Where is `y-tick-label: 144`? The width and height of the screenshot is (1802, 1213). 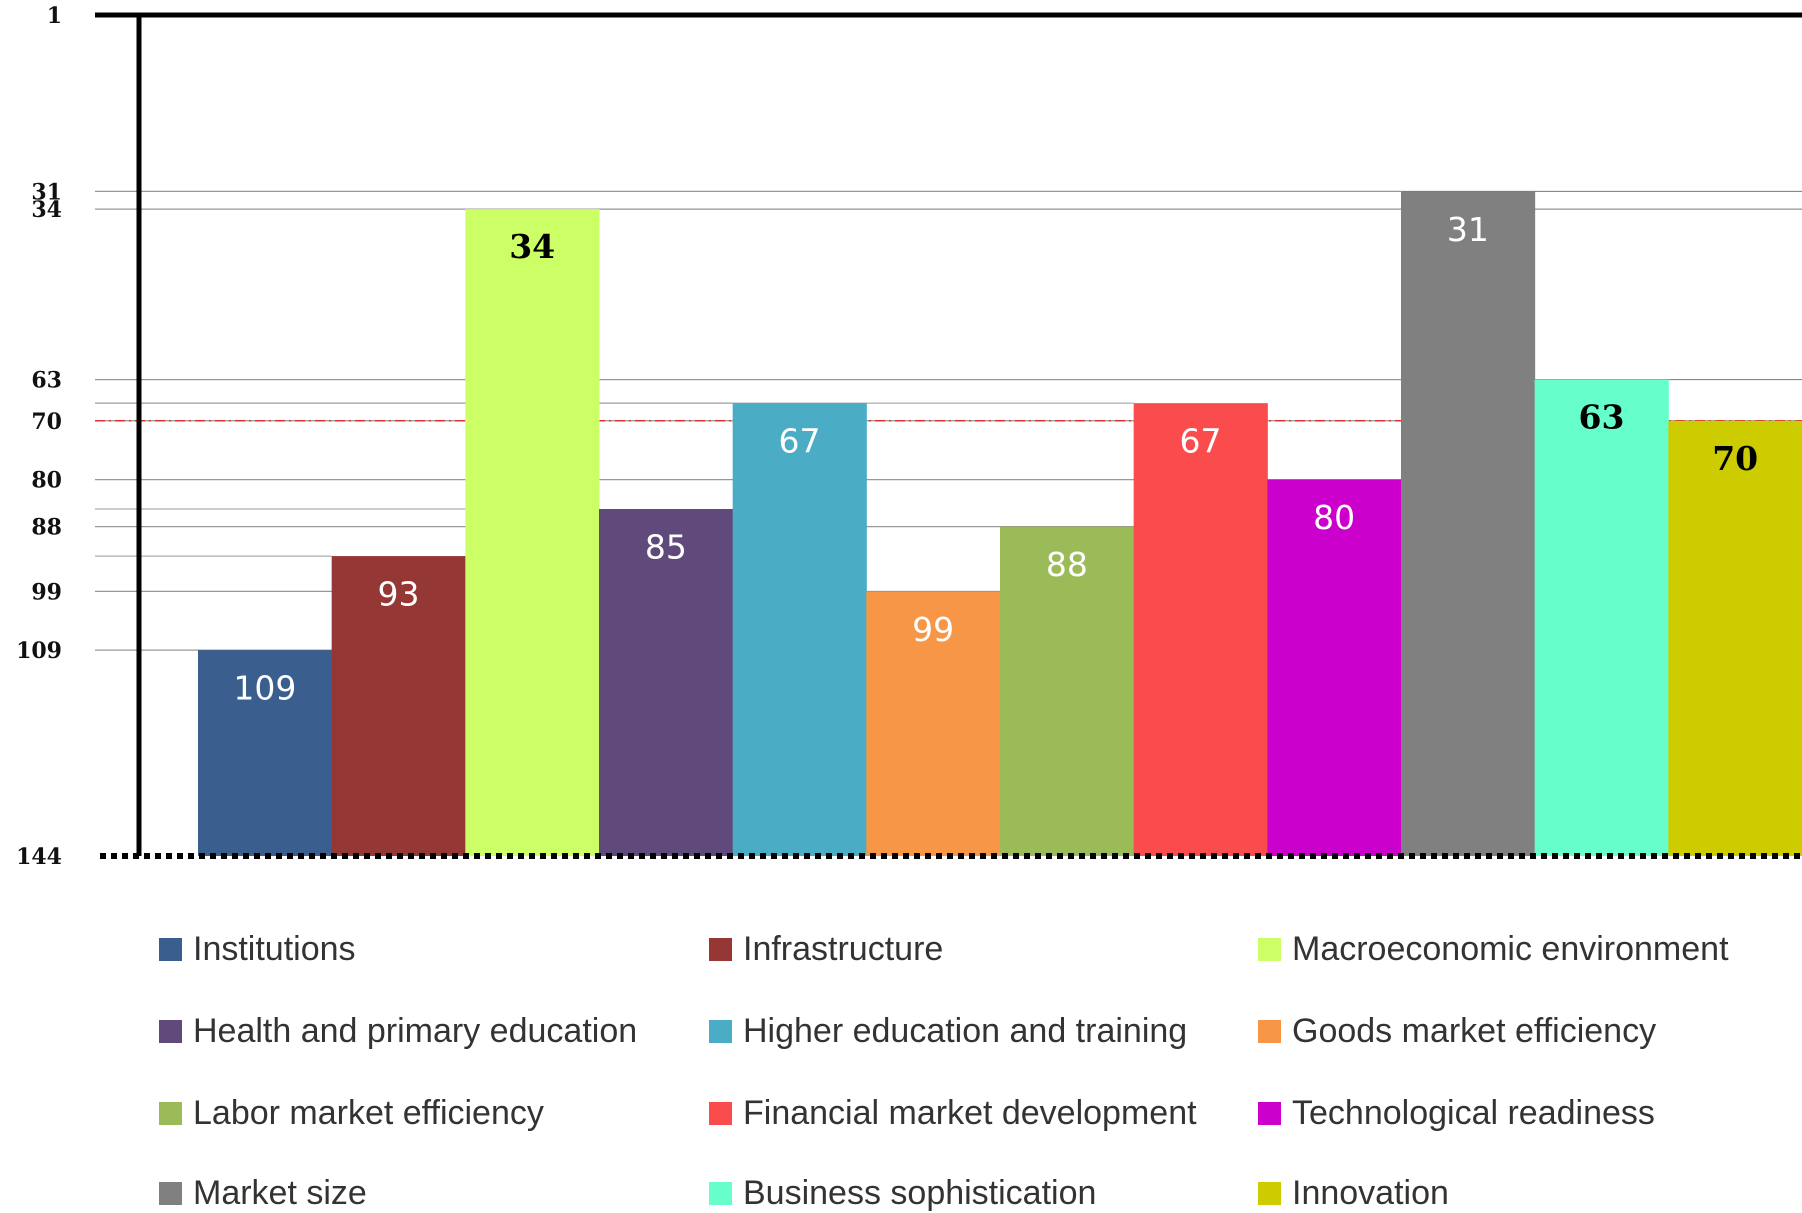
y-tick-label: 144 is located at coordinates (39, 857).